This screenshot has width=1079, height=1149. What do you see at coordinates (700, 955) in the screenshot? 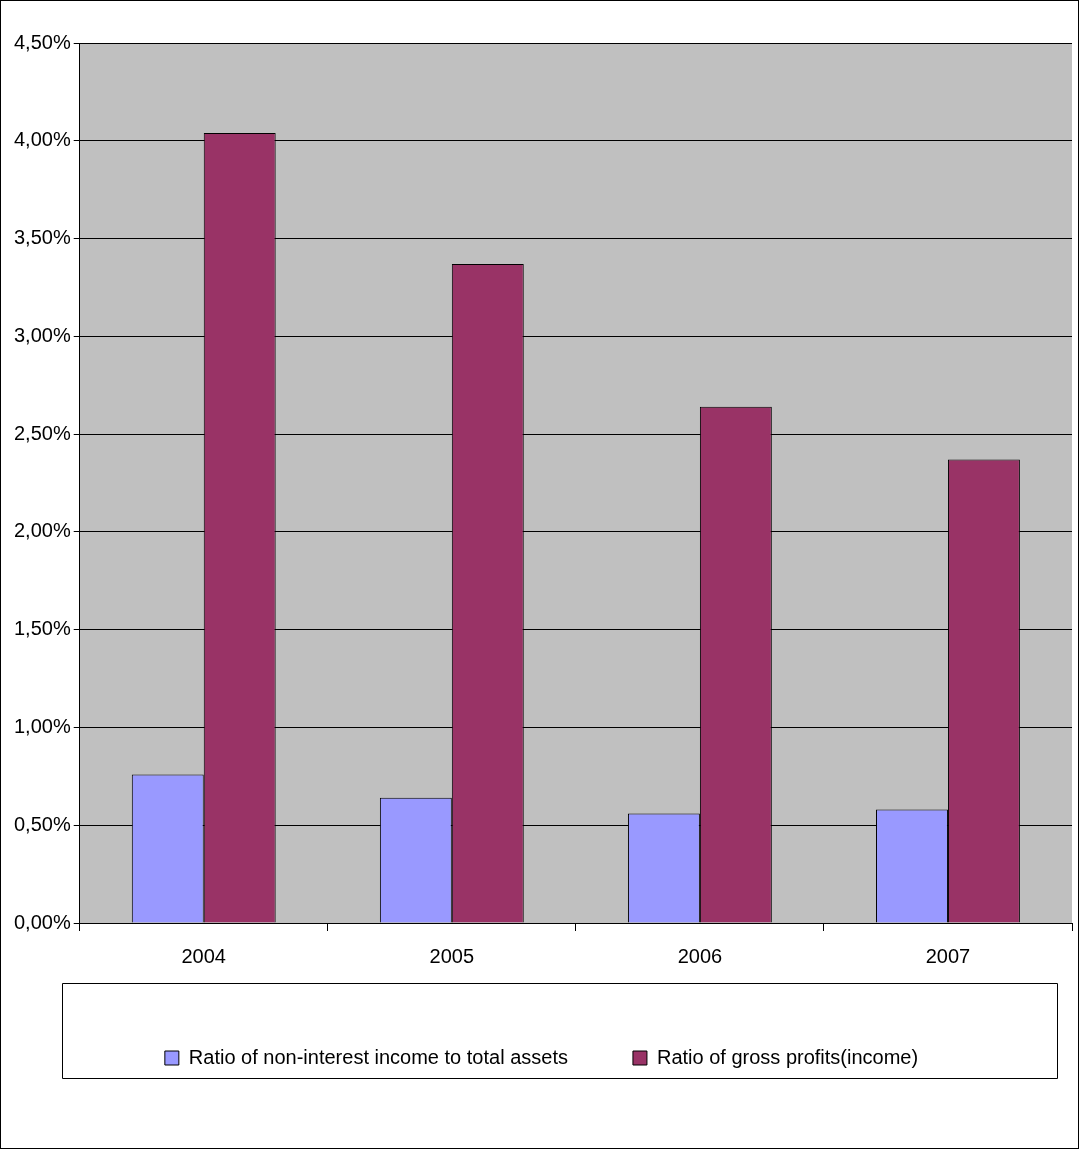
I see `x-tick-label: 2006` at bounding box center [700, 955].